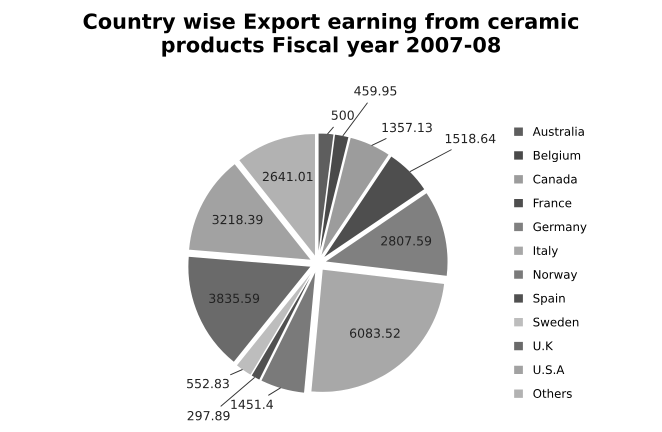  I want to click on data-label: 2641.01, so click(287, 177).